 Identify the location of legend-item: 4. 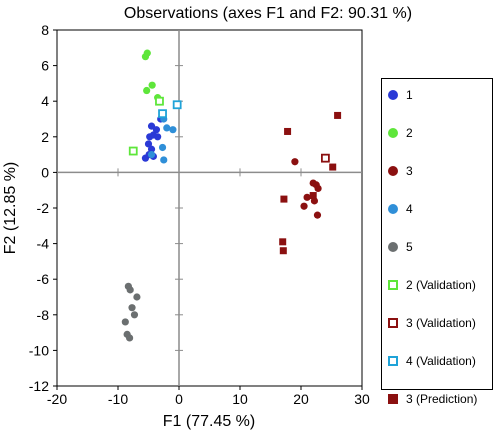
(400, 209).